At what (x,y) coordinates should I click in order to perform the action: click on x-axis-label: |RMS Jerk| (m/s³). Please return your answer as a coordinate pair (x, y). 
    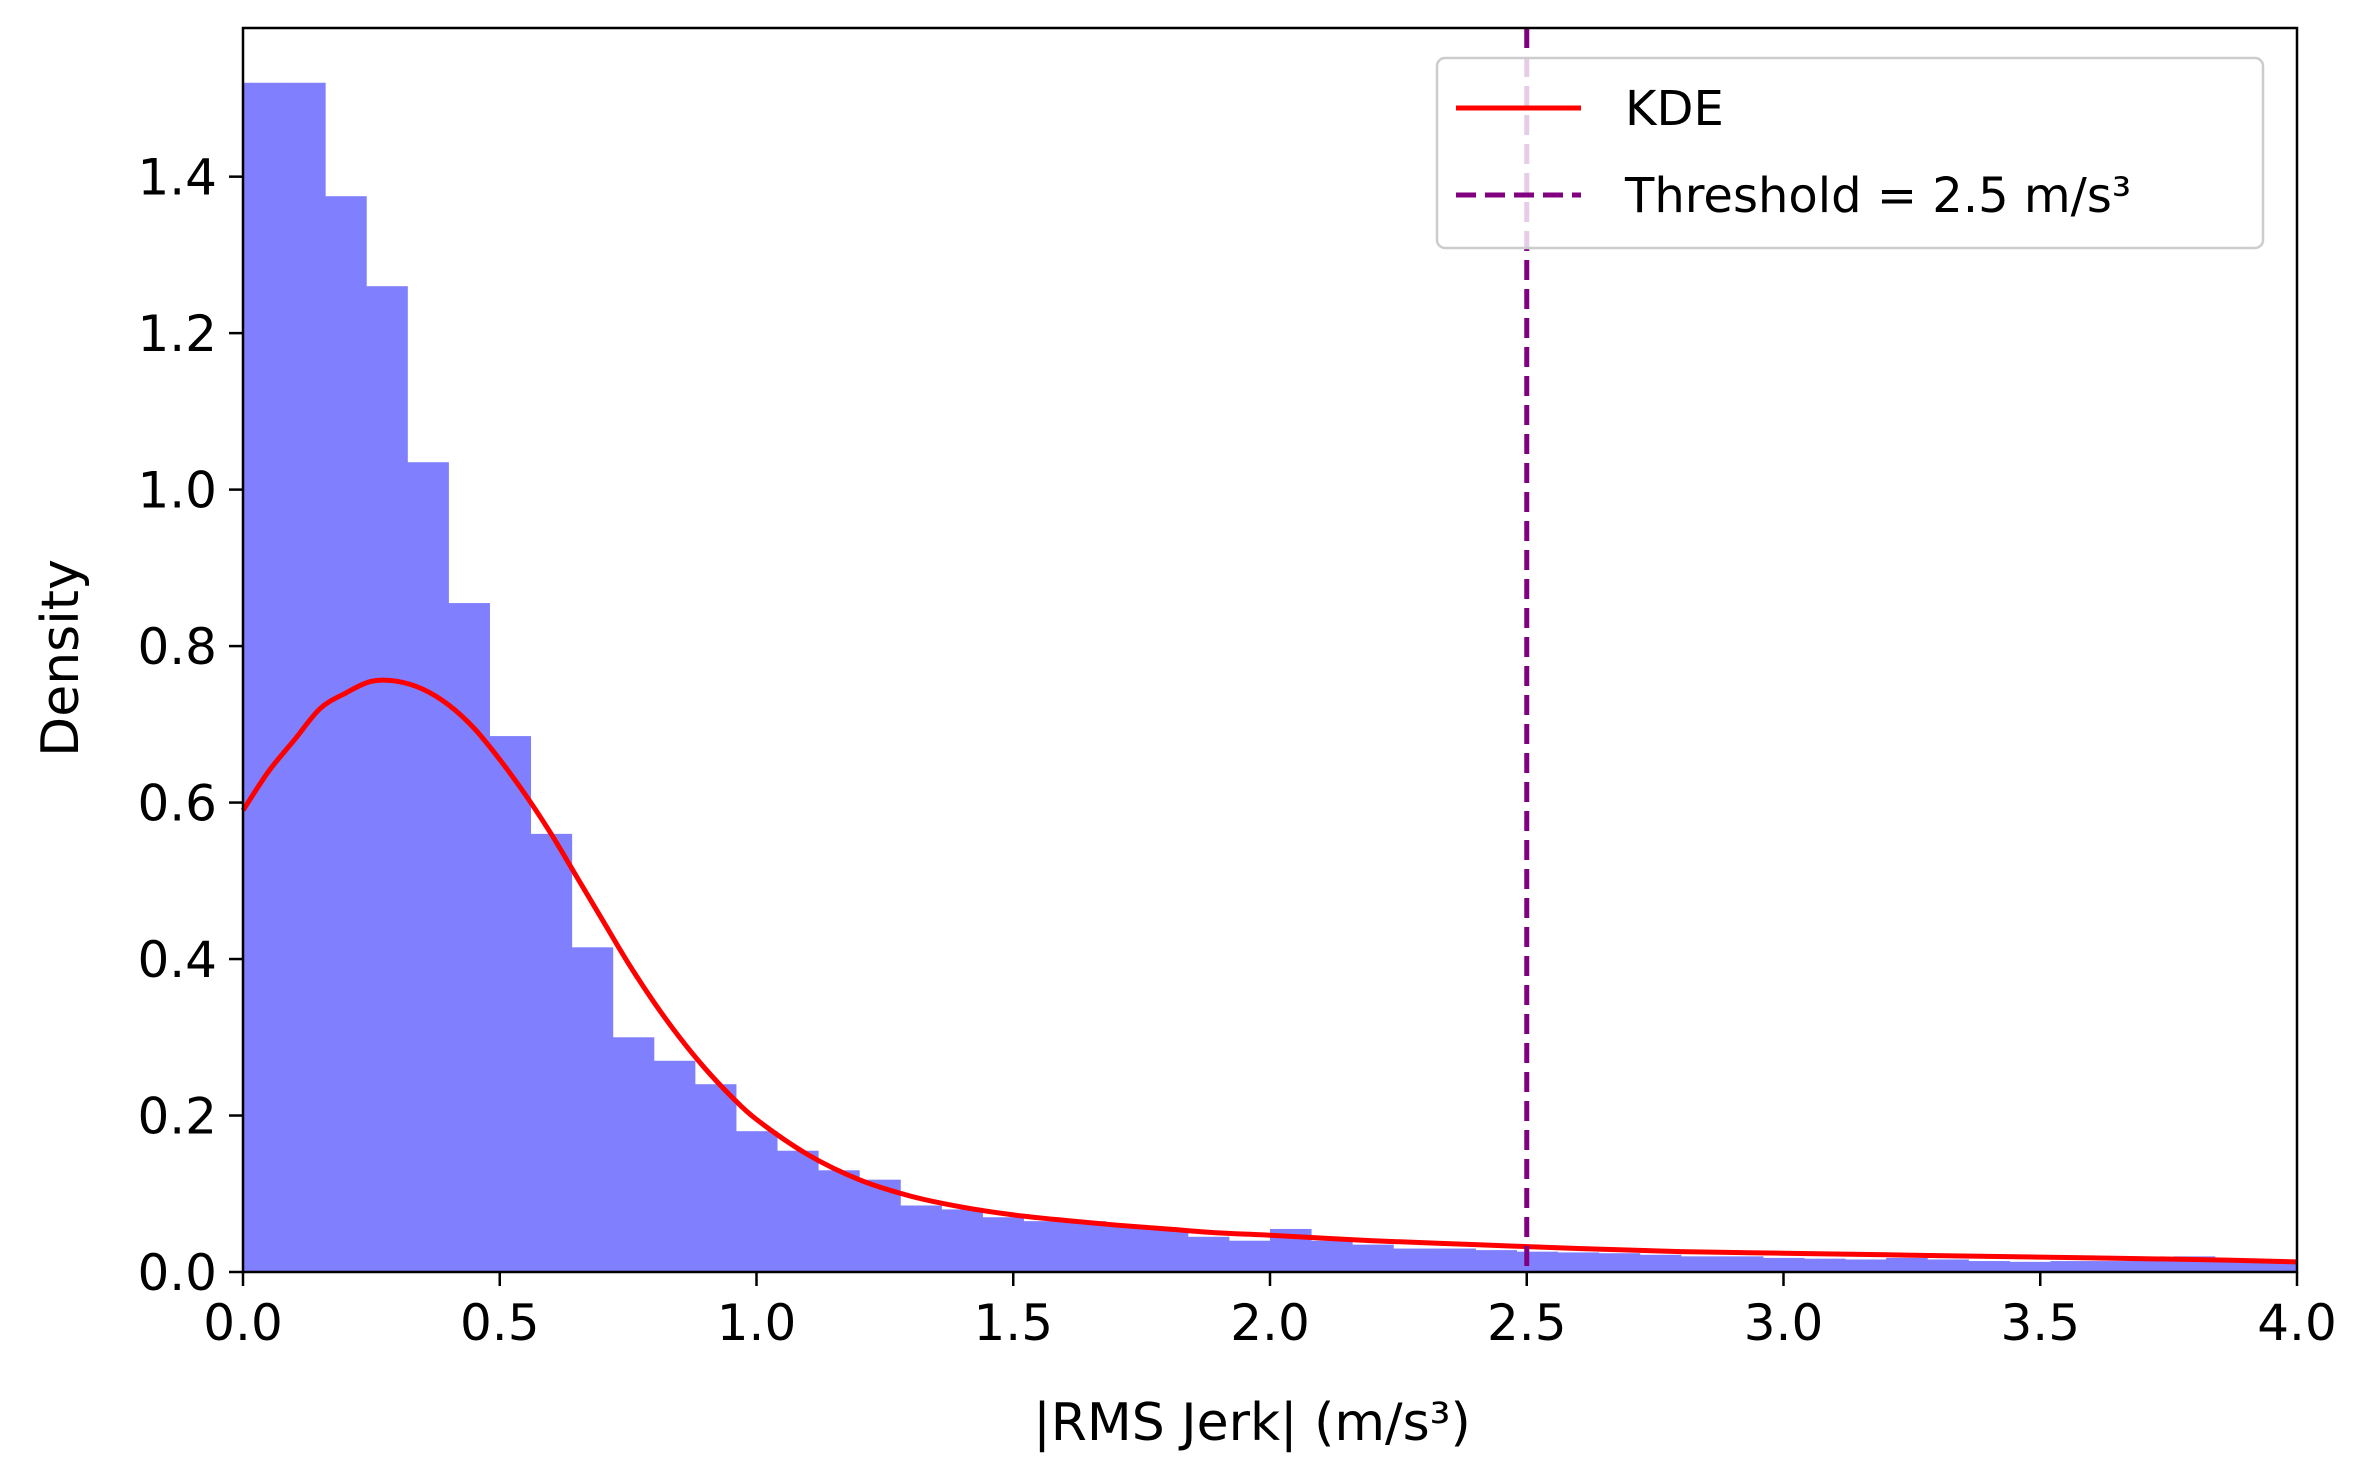
    Looking at the image, I should click on (1252, 1423).